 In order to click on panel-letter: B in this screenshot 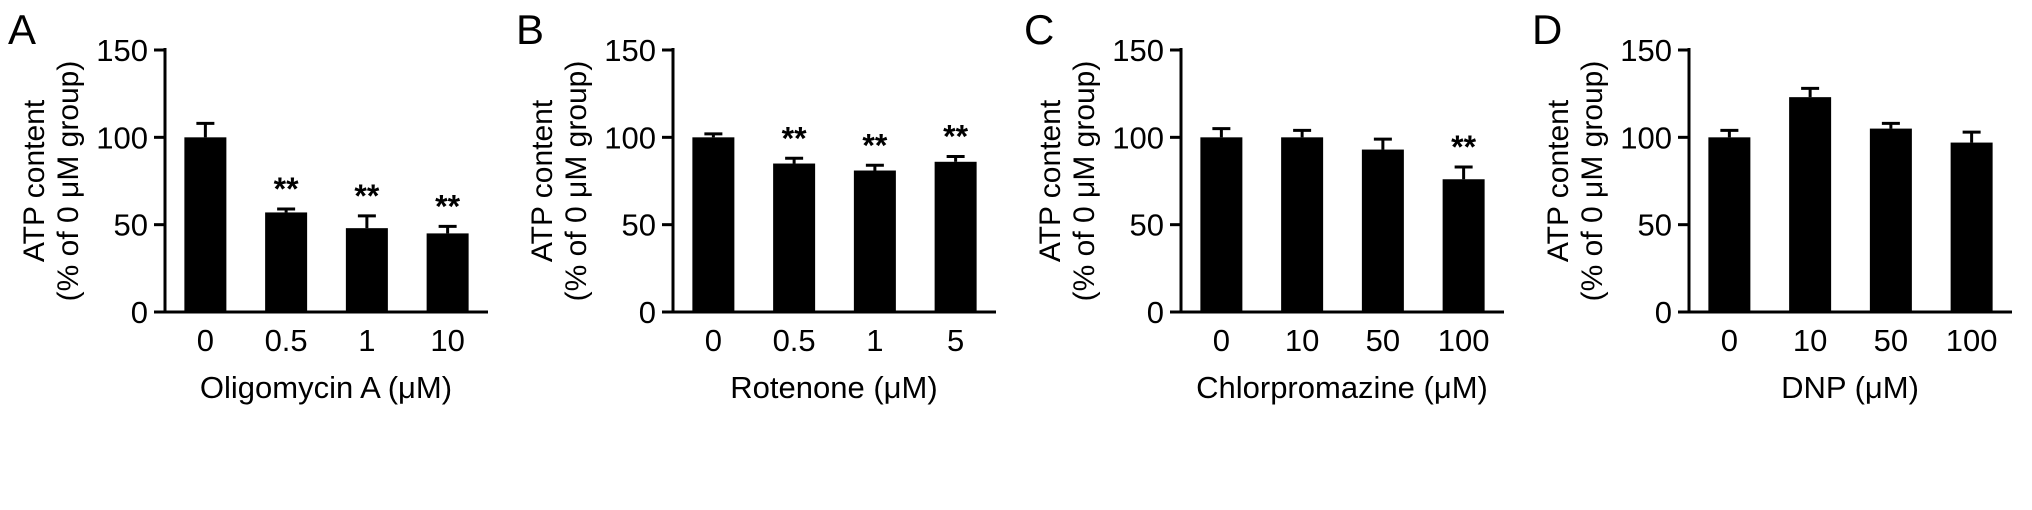, I will do `click(530, 29)`.